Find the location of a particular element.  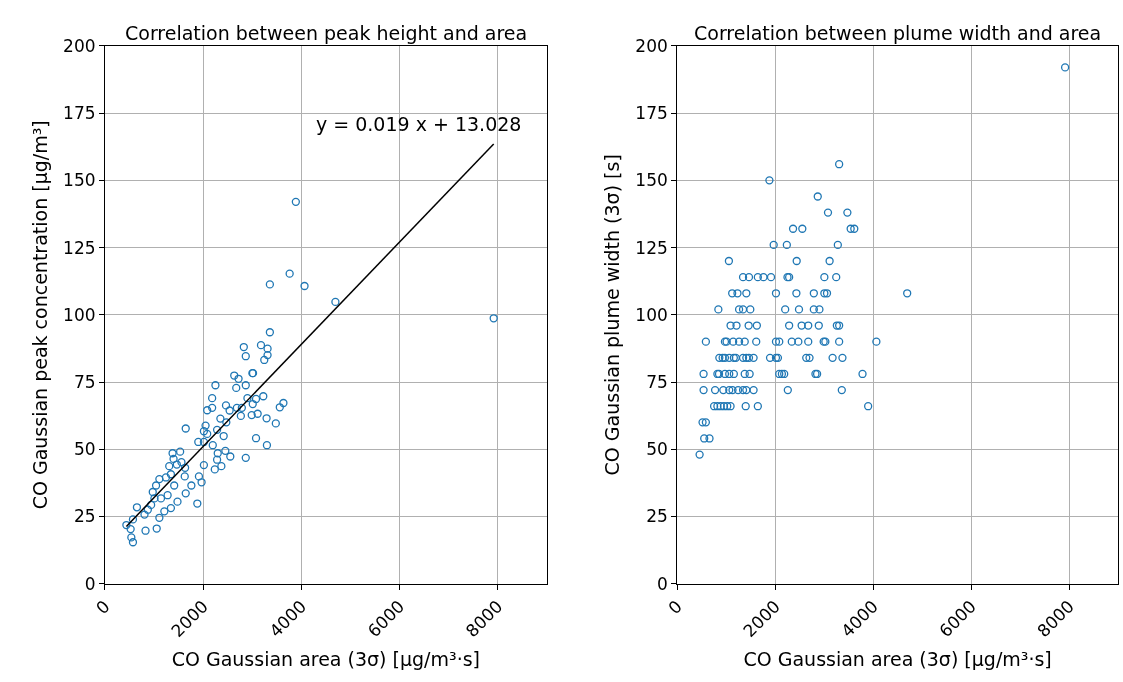

chart-title: Correlation between peak height and area is located at coordinates (326, 33).